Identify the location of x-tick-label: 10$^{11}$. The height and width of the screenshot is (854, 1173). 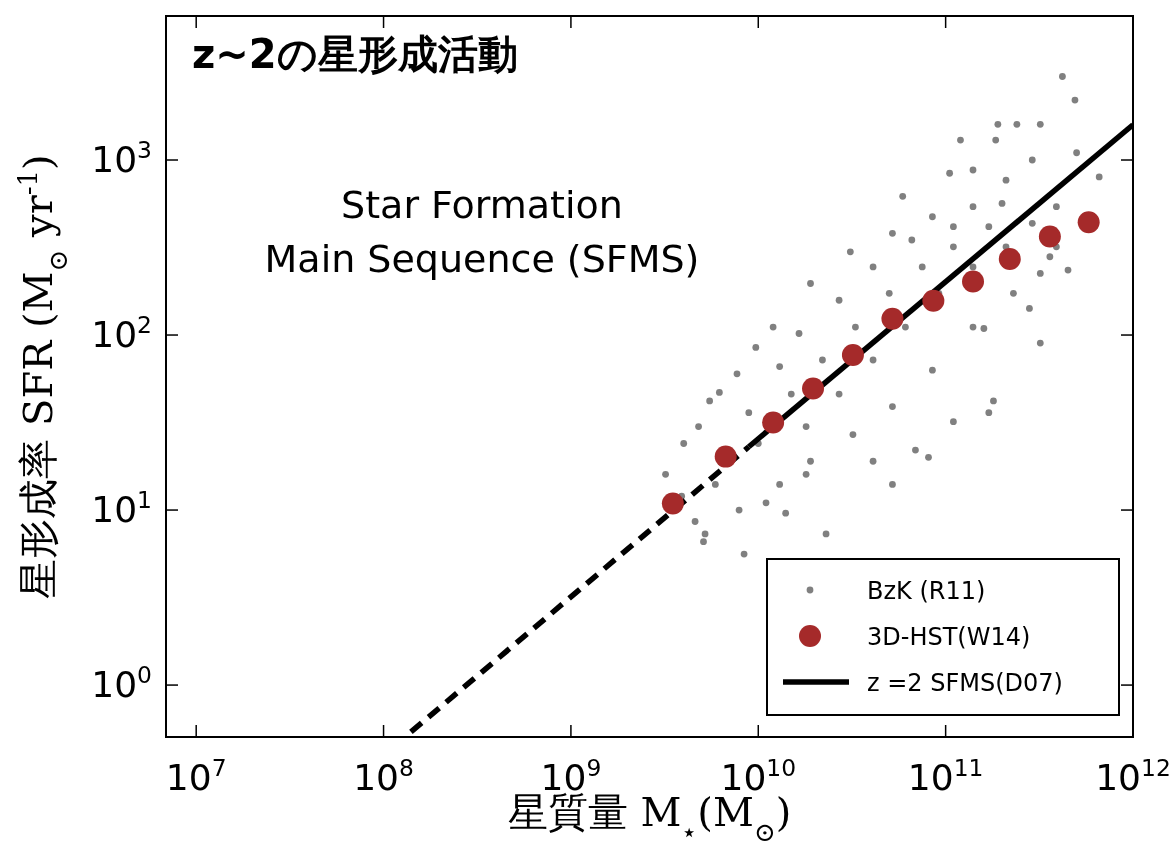
(945, 776).